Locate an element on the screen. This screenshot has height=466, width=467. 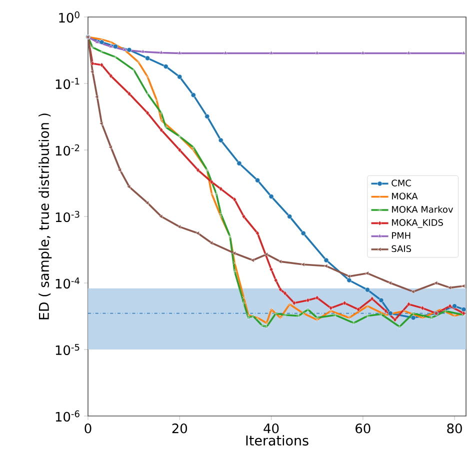
x-tick-label: 20 is located at coordinates (180, 429).